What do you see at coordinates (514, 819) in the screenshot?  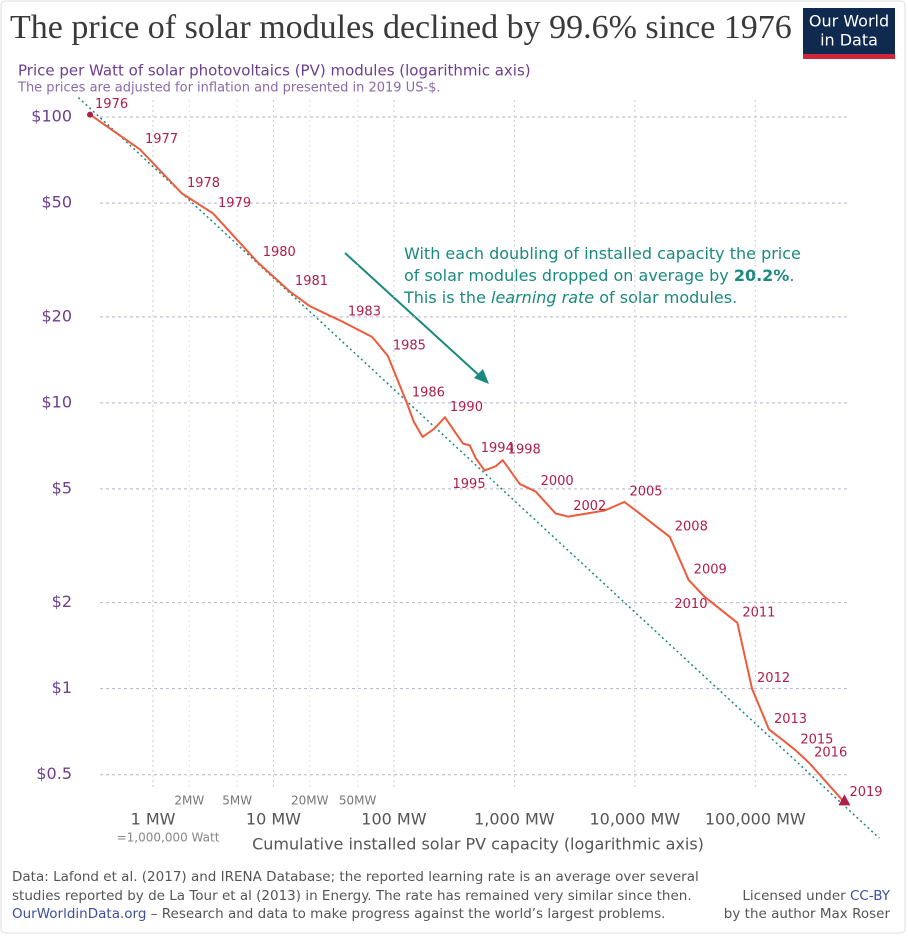 I see `x-tick-label: 1,000 MW` at bounding box center [514, 819].